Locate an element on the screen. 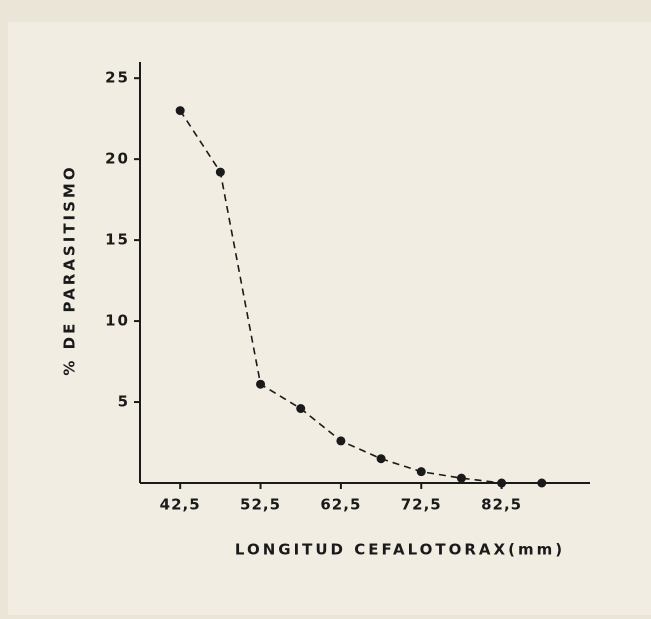 This screenshot has width=651, height=619. x-axis-label: LONGITUD CEFALOTORAX(mm) is located at coordinates (400, 550).